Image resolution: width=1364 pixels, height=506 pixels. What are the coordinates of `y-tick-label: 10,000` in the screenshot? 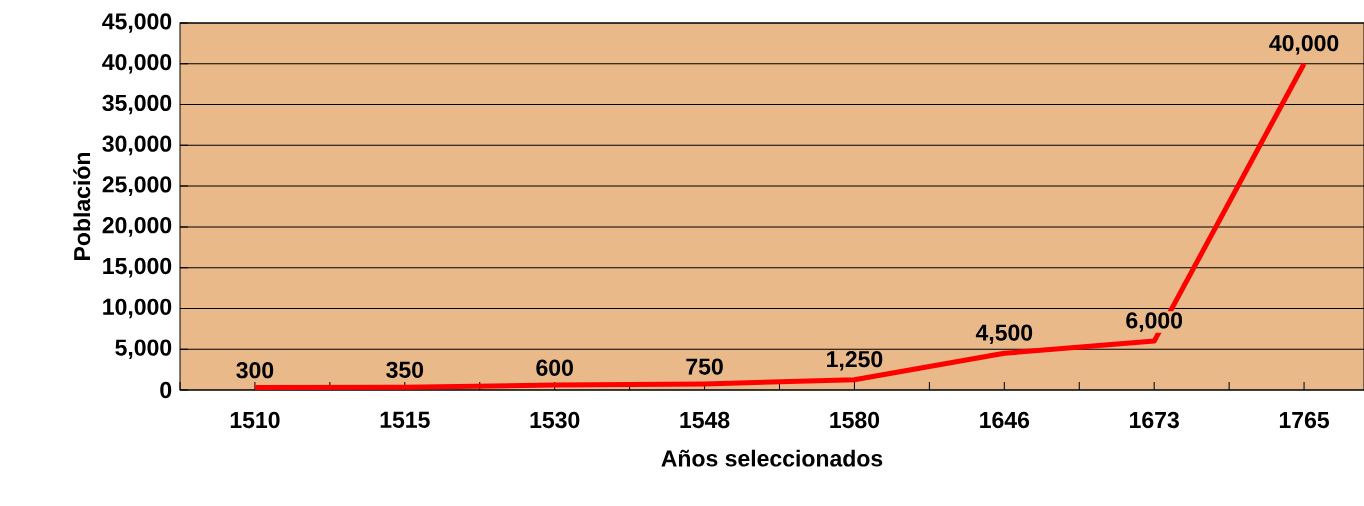 It's located at (137, 308).